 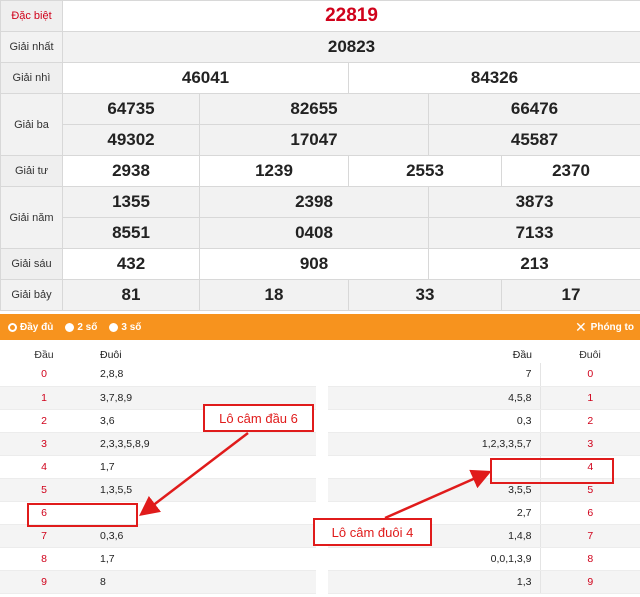 I want to click on lo-duoi-cell: 1,3,5,5, so click(x=202, y=490).